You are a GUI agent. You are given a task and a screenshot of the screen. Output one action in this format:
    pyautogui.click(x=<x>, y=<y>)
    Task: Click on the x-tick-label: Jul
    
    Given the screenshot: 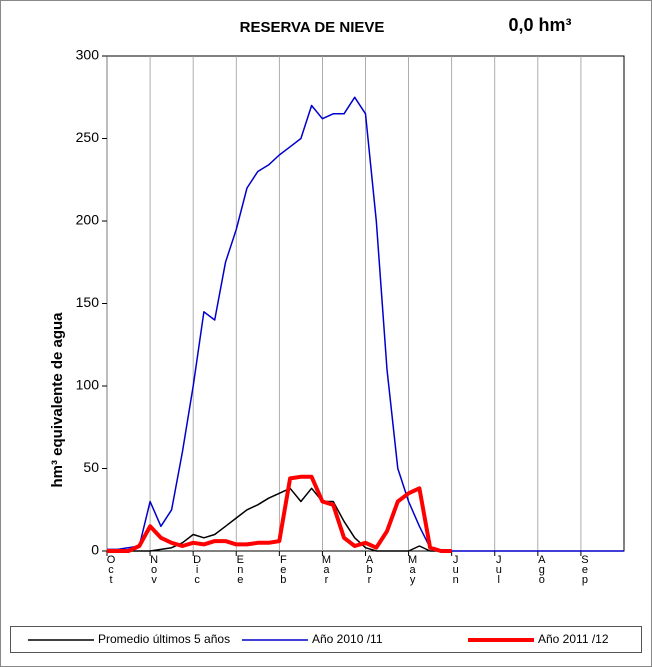 What is the action you would take?
    pyautogui.click(x=499, y=569)
    